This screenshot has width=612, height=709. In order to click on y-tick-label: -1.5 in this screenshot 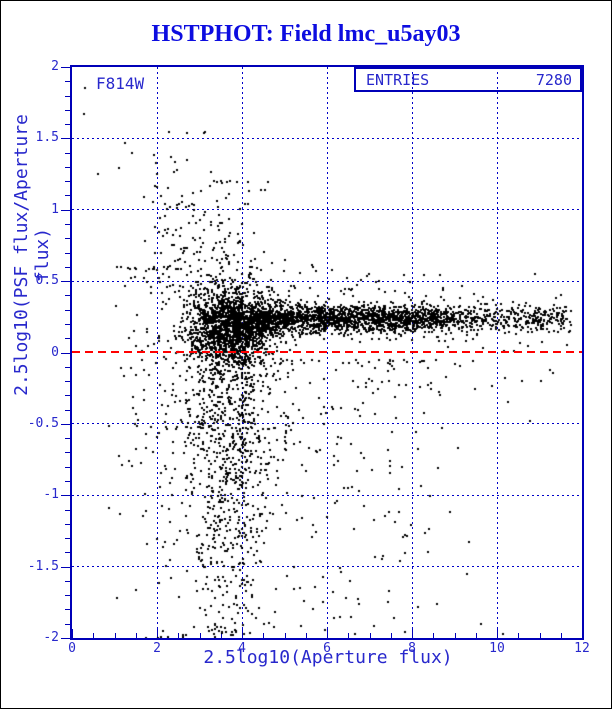, I will do `click(43, 566)`.